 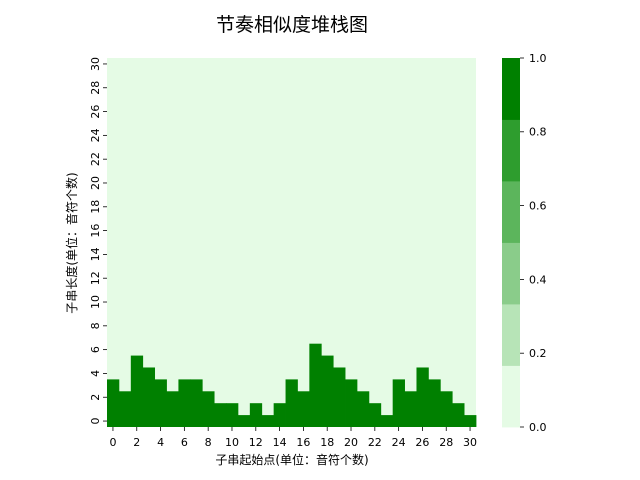 What do you see at coordinates (399, 442) in the screenshot?
I see `x-tick-label: 24` at bounding box center [399, 442].